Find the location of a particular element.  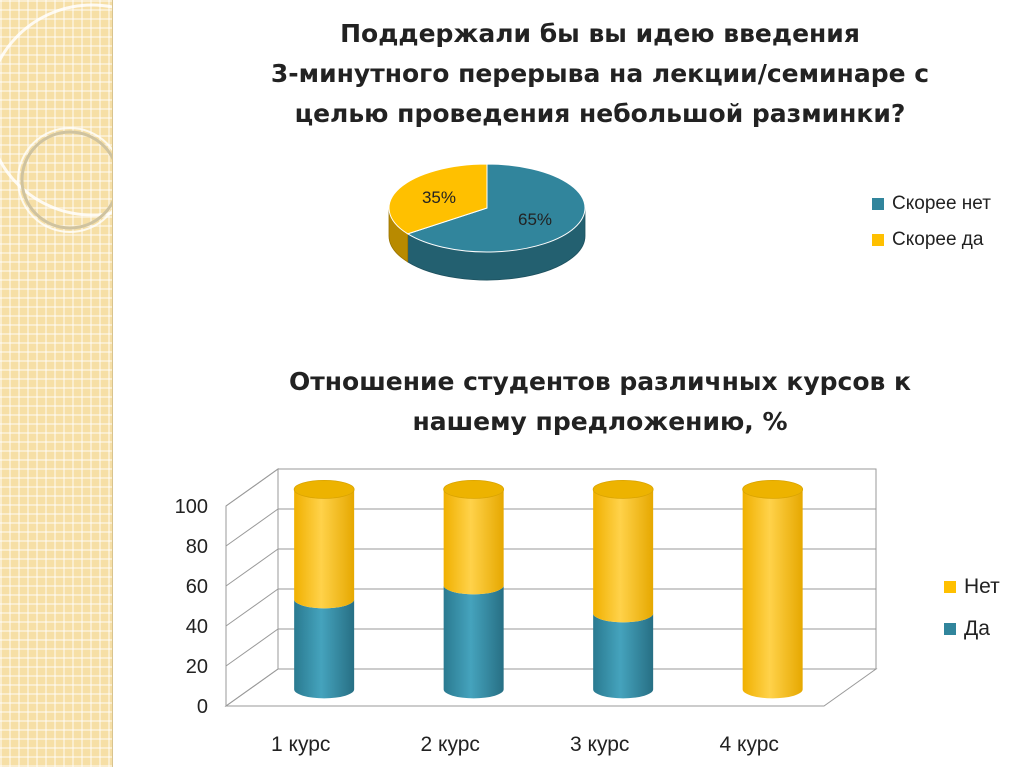

bar-legend: Нет Да is located at coordinates (972, 608).